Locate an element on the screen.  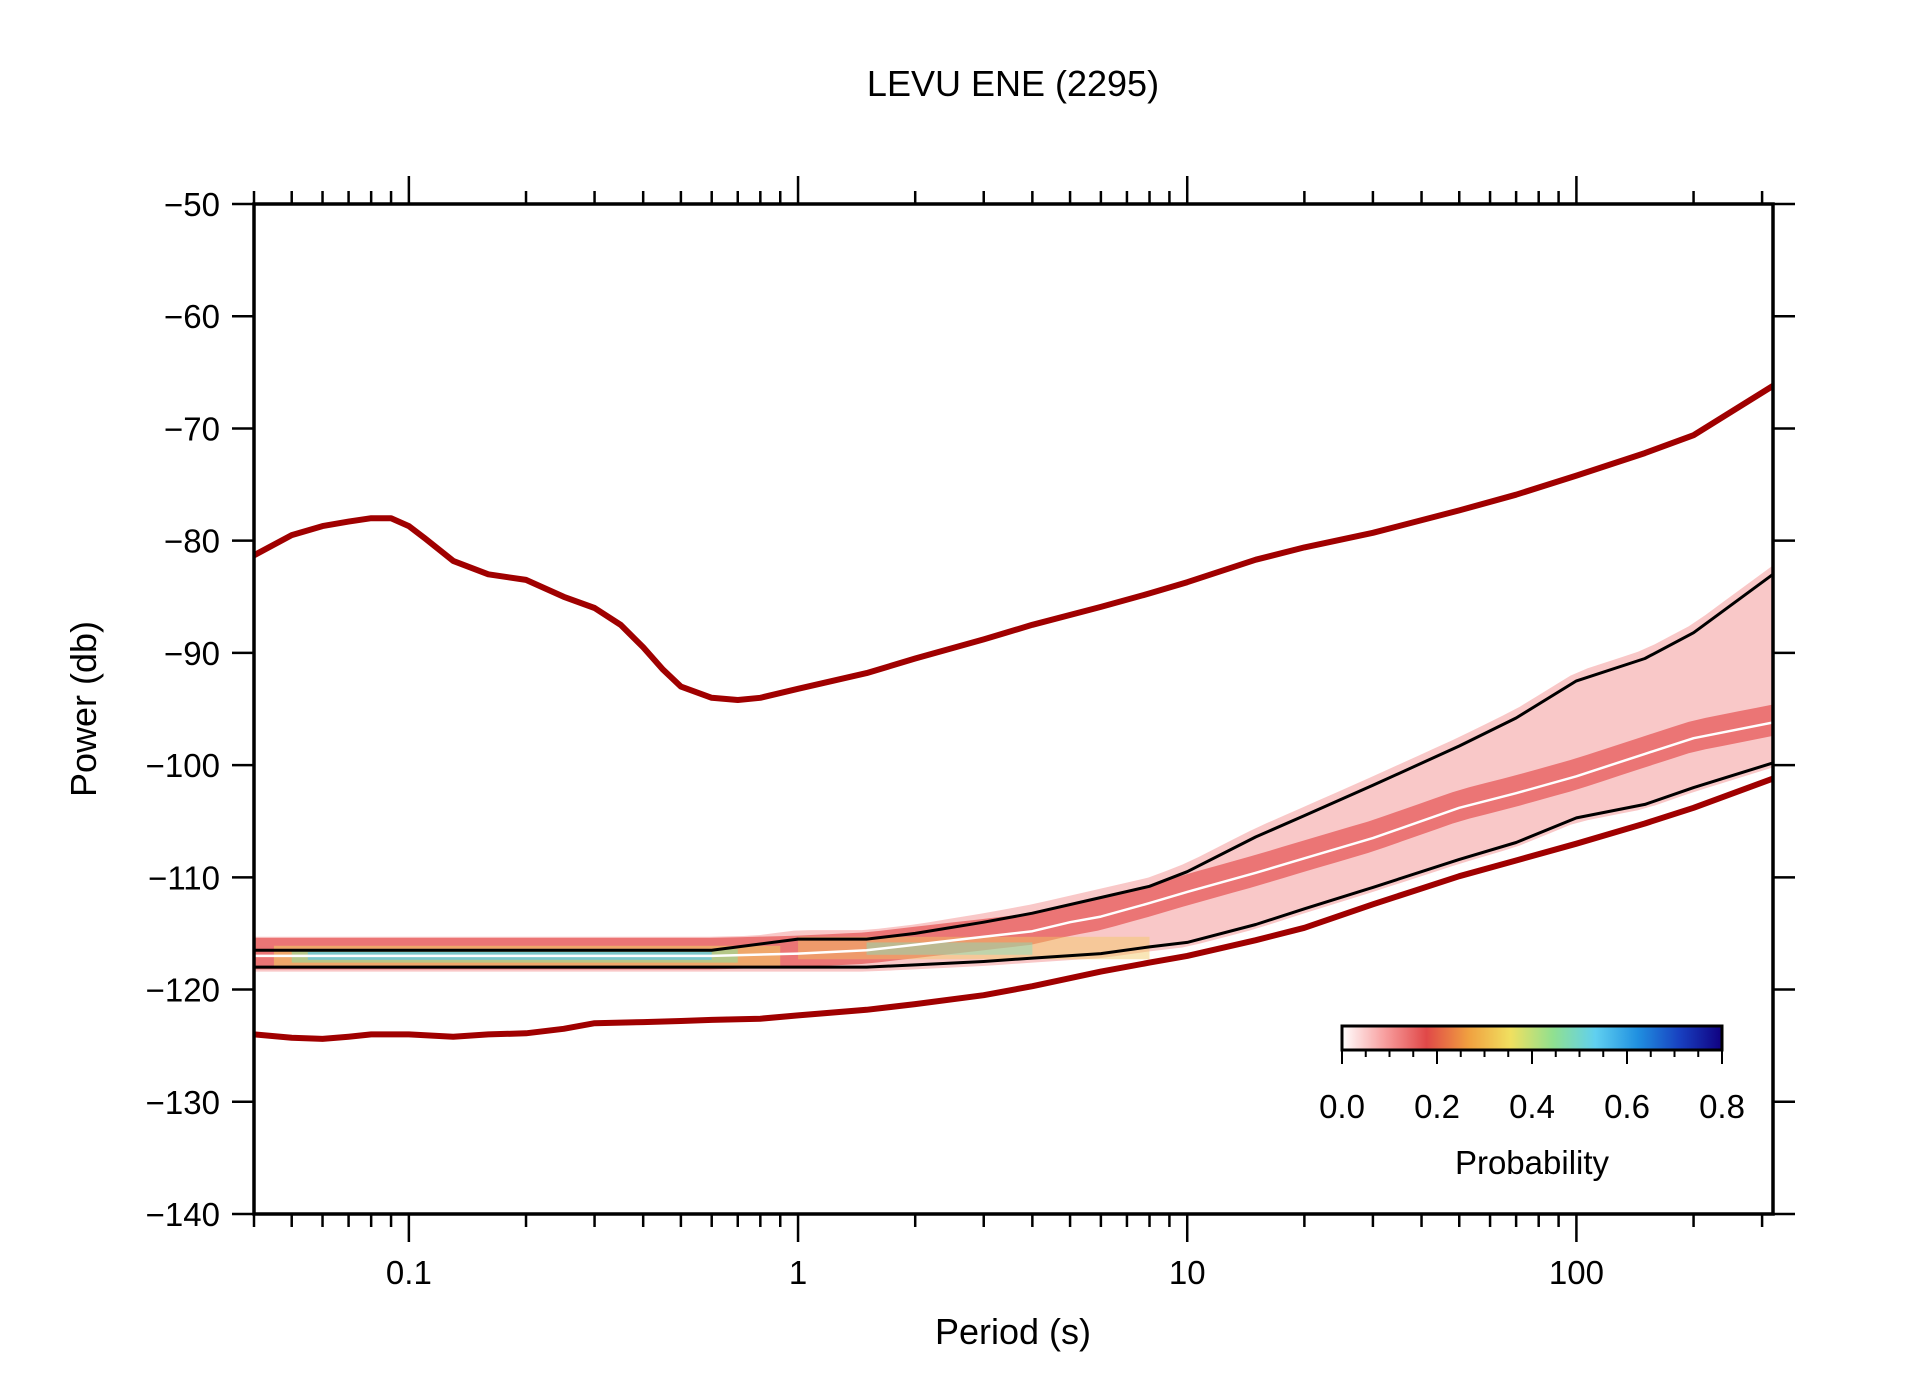
colorbar-bar is located at coordinates (1532, 1038).